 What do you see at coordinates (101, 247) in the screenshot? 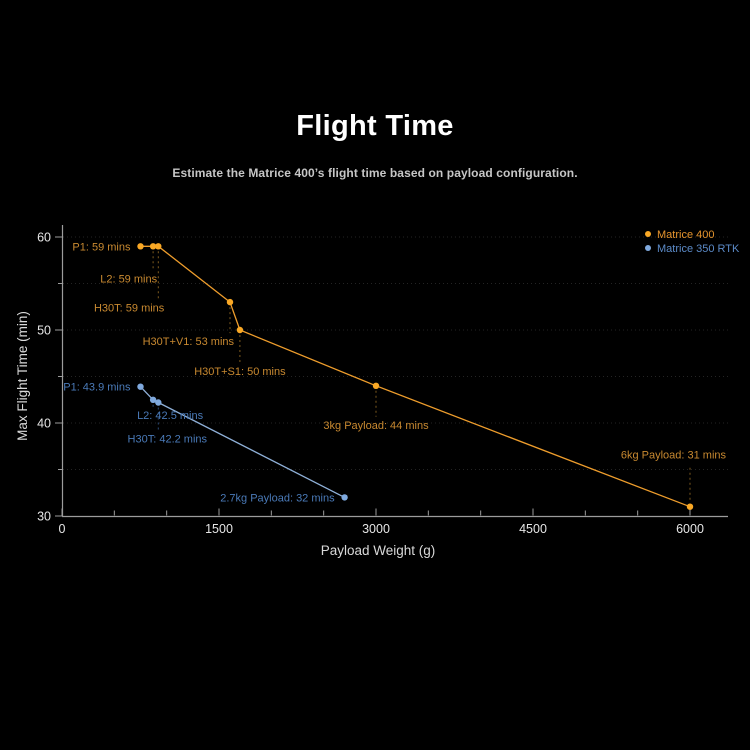
I see `point-annotation: P1: 59 mins` at bounding box center [101, 247].